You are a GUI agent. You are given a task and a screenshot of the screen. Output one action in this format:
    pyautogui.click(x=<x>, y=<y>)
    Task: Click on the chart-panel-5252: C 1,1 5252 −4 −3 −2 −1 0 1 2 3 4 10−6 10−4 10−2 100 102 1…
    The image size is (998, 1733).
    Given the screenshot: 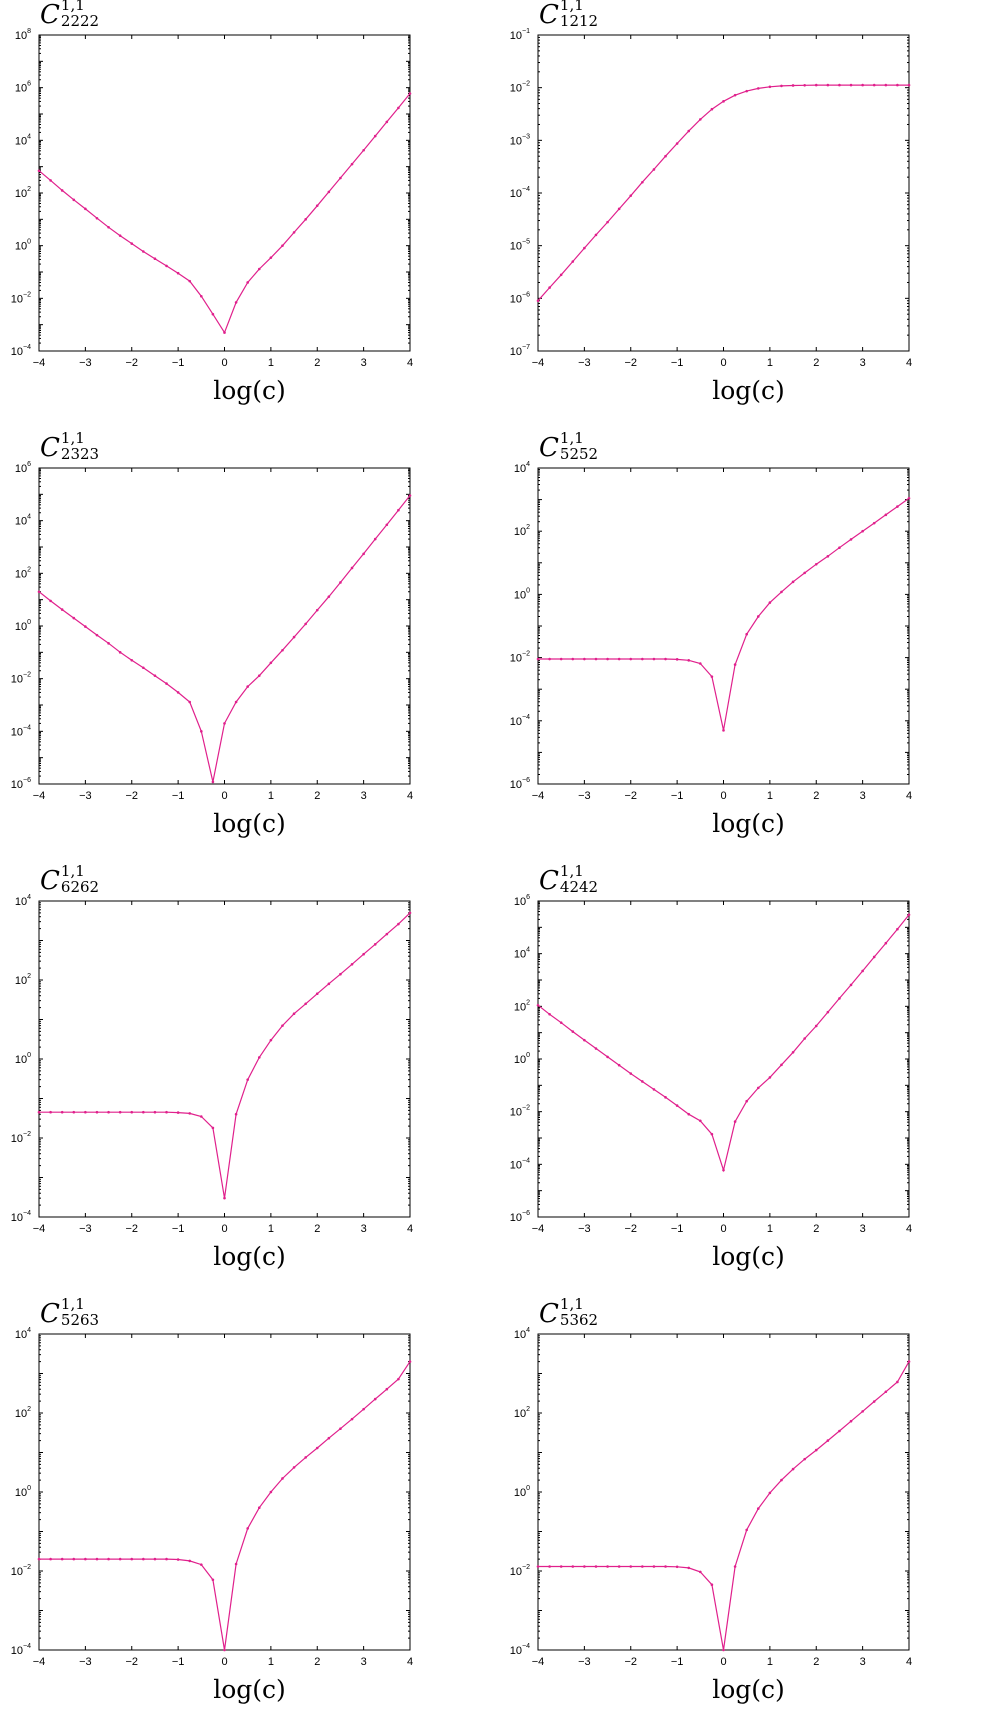 What is the action you would take?
    pyautogui.click(x=748, y=648)
    